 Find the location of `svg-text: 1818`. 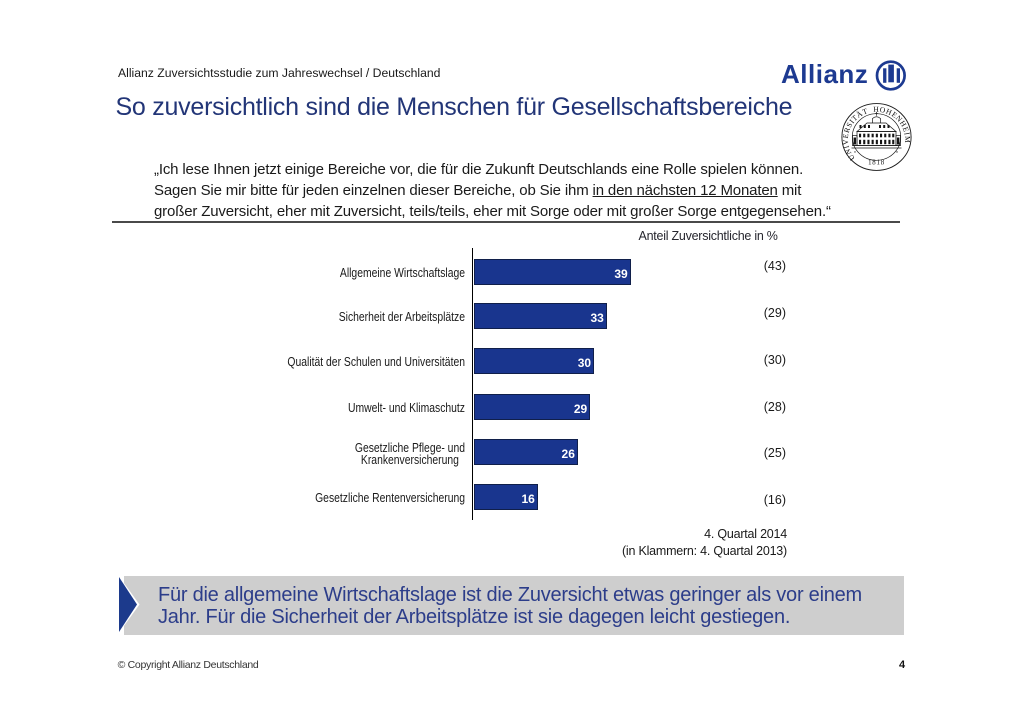

svg-text: 1818 is located at coordinates (876, 163).